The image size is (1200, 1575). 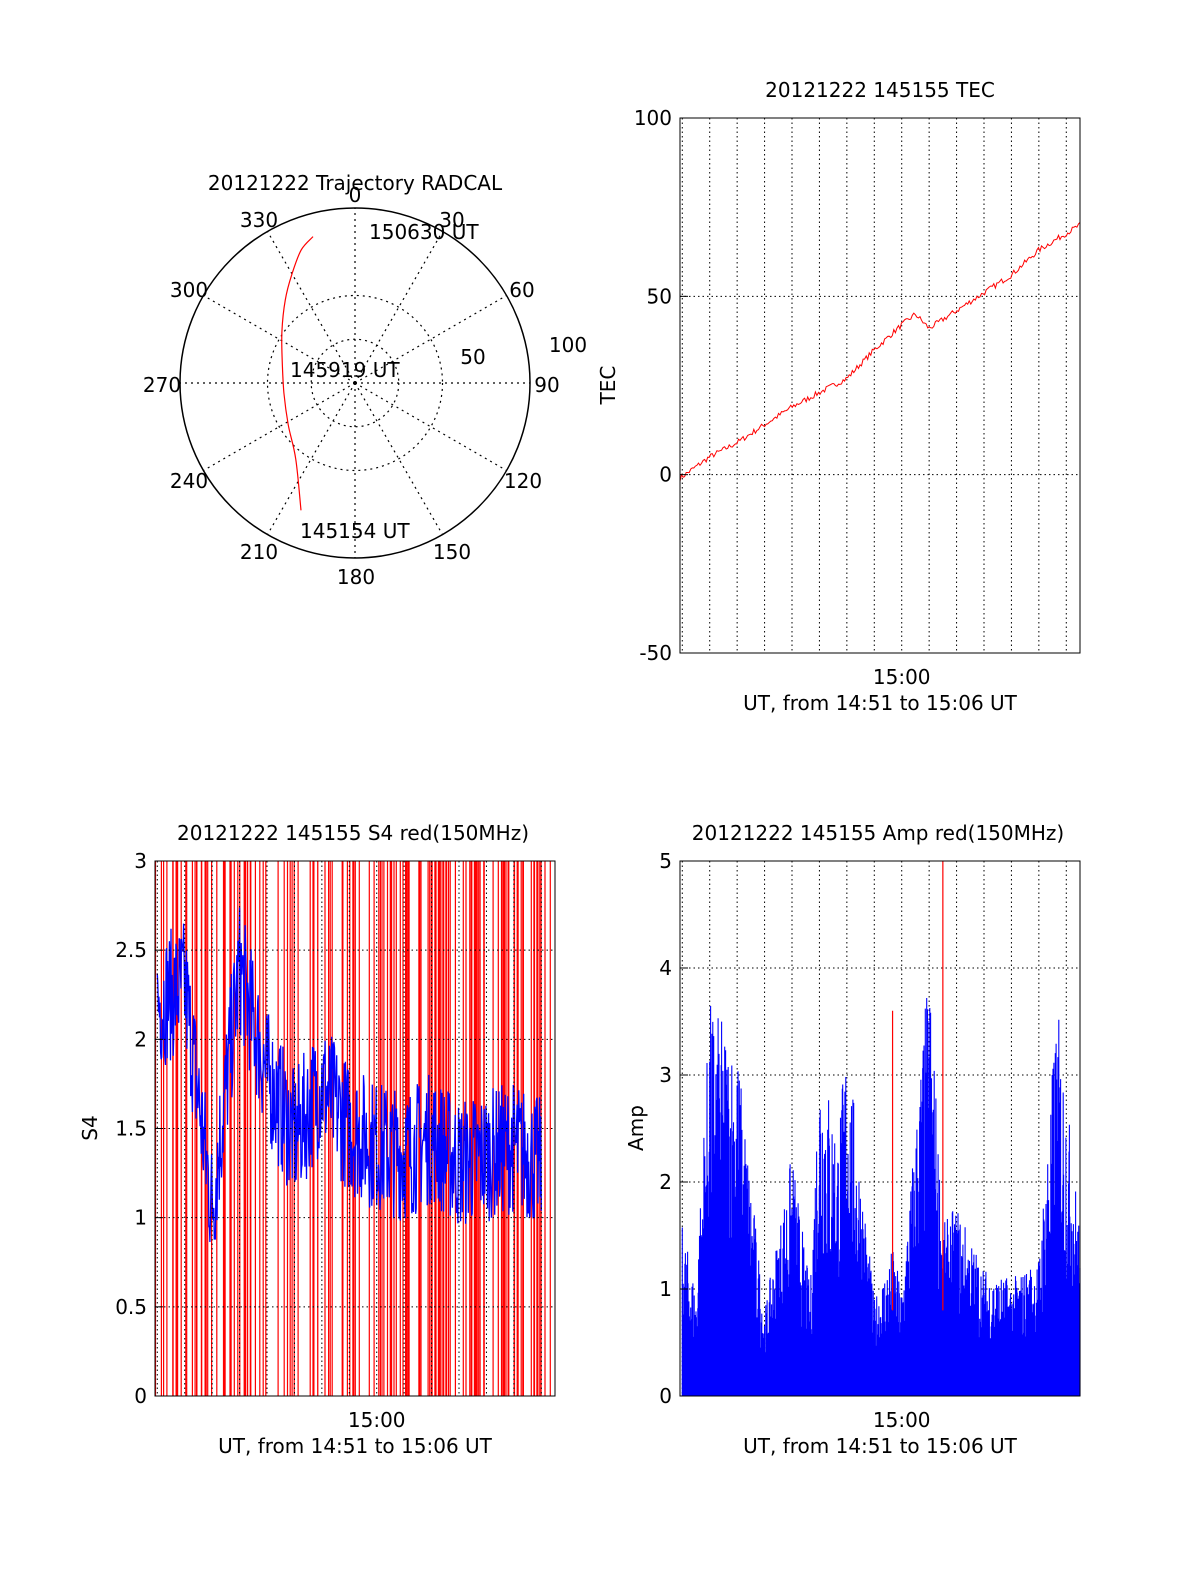 What do you see at coordinates (140, 1218) in the screenshot?
I see `p2-ytick-label-2: 1` at bounding box center [140, 1218].